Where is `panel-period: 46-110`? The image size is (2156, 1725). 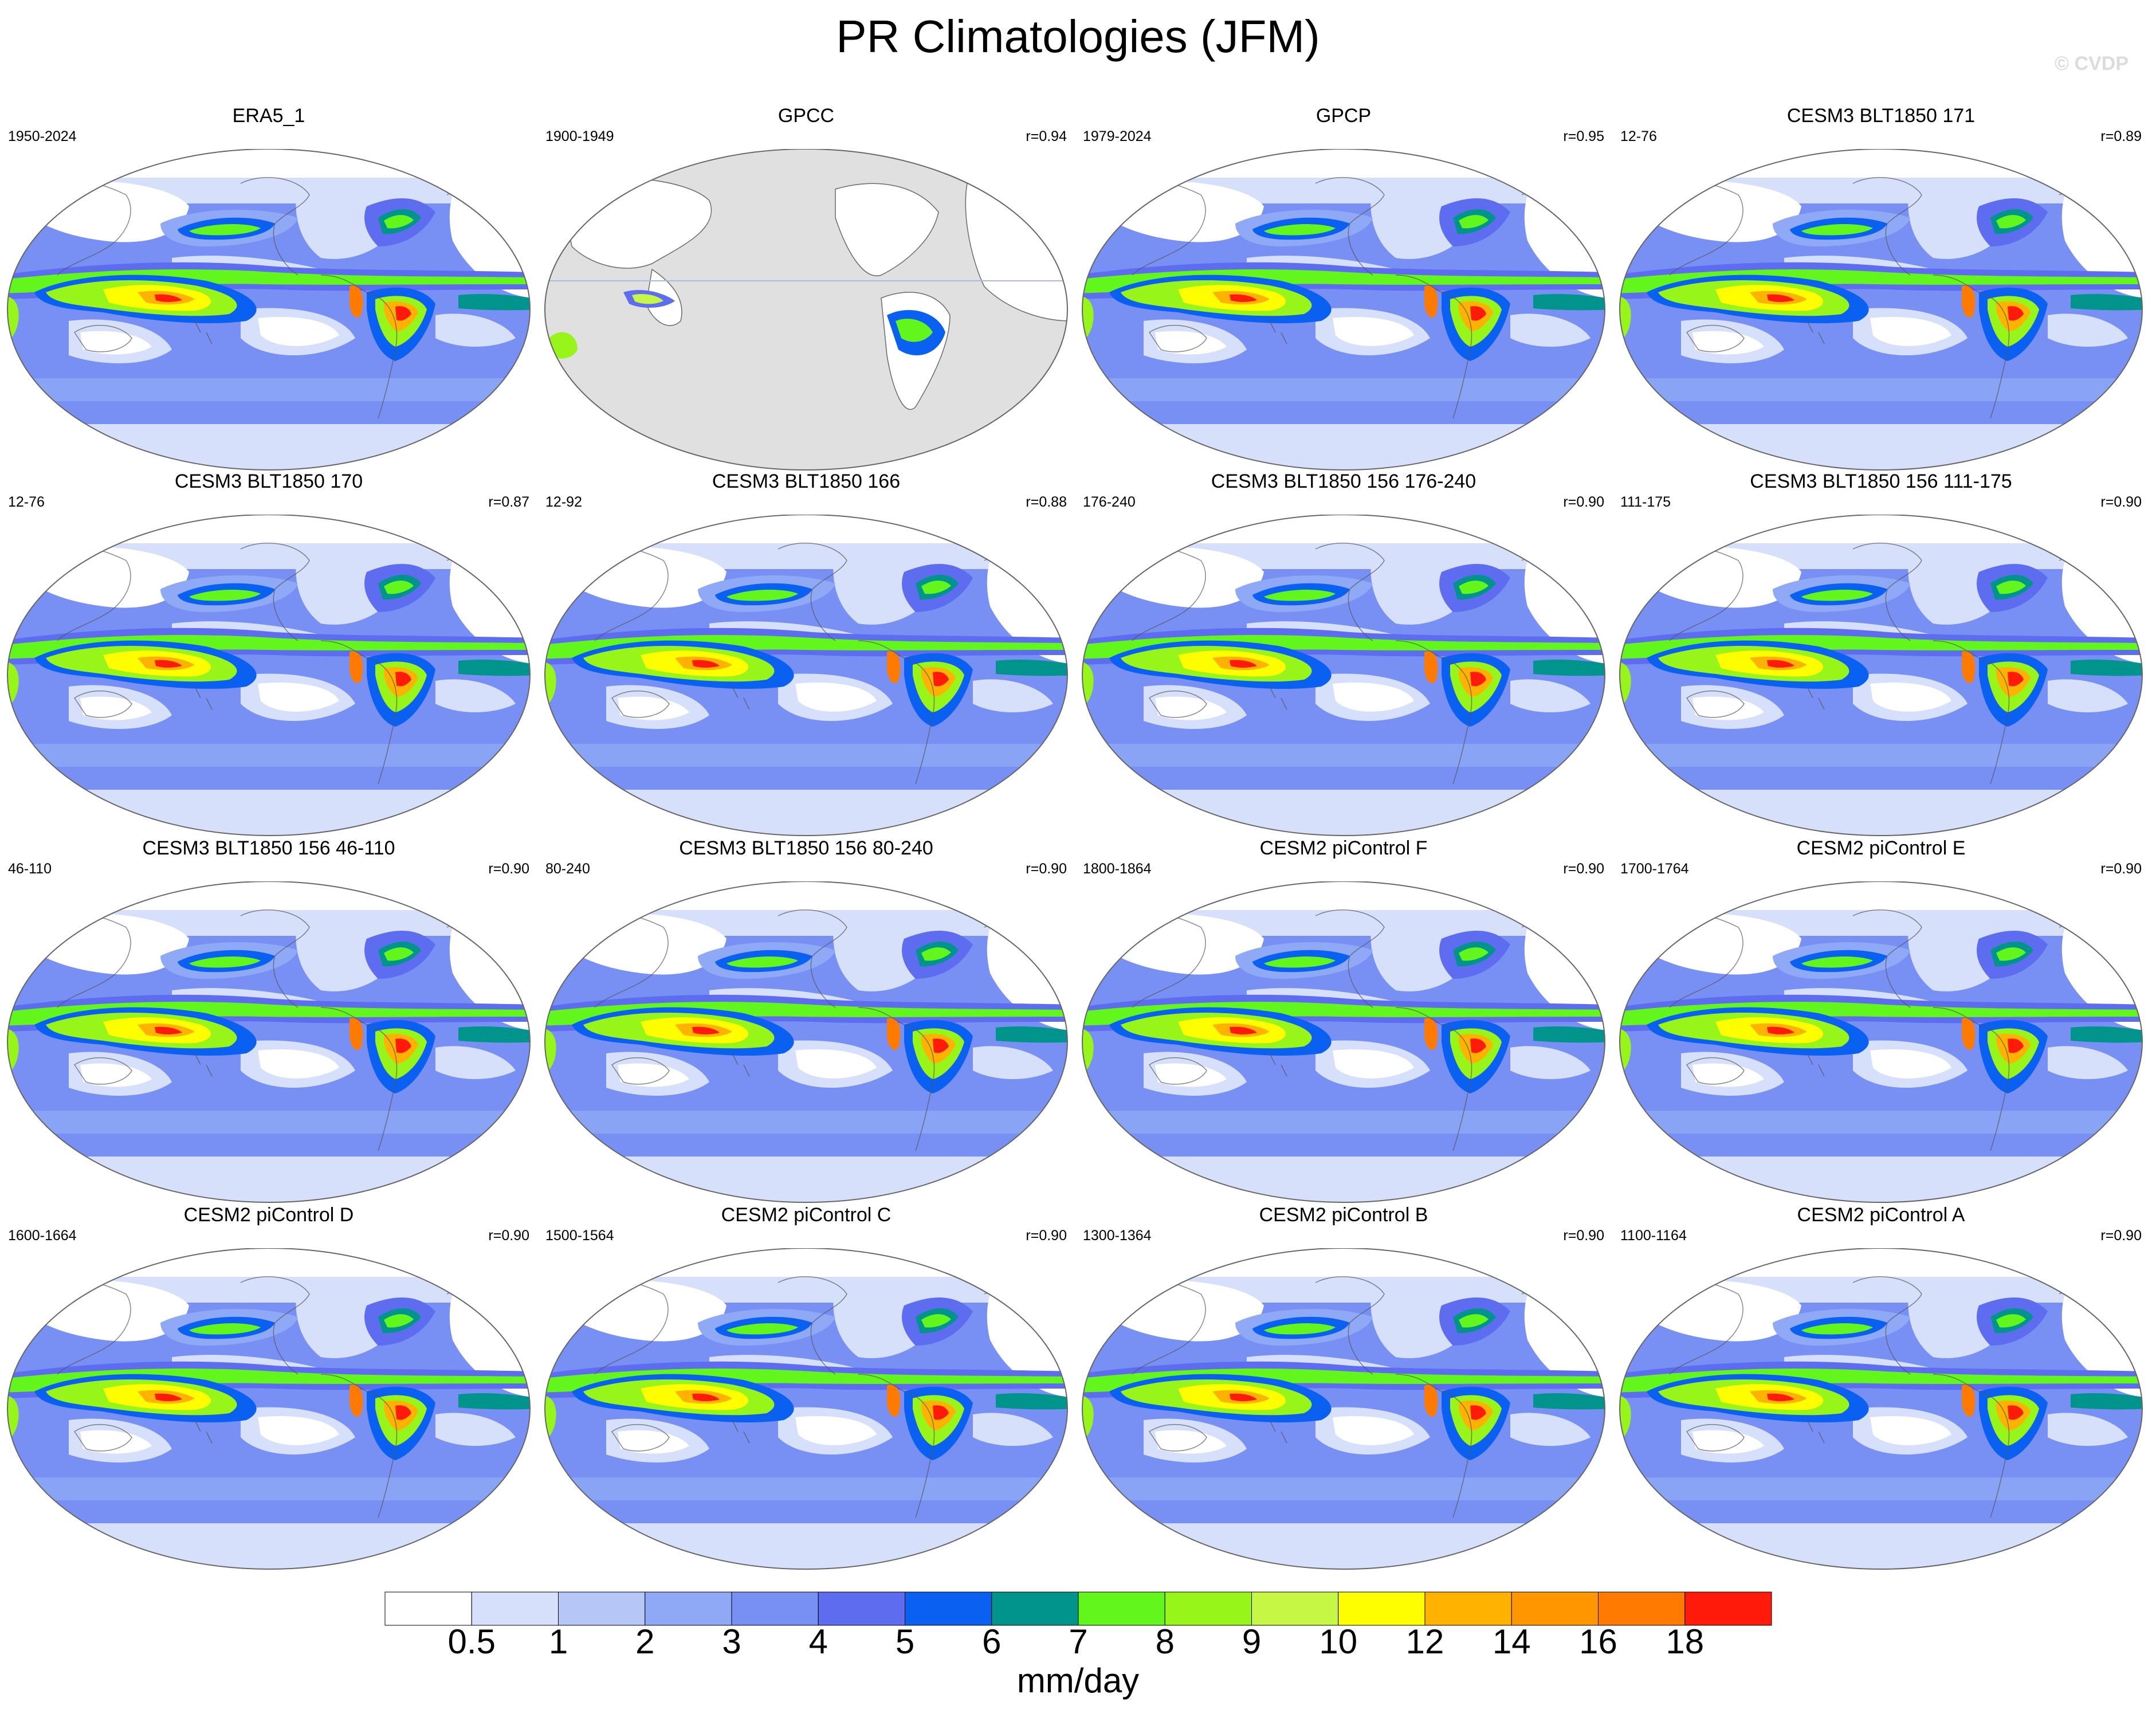 panel-period: 46-110 is located at coordinates (30, 869).